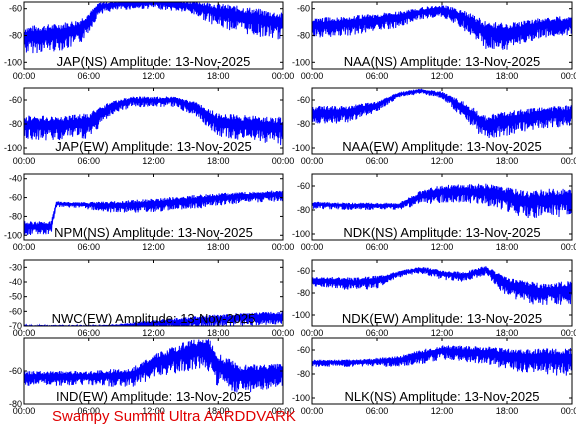 The height and width of the screenshot is (432, 576). Describe the element at coordinates (15, 326) in the screenshot. I see `y-tick-label: -70` at that location.